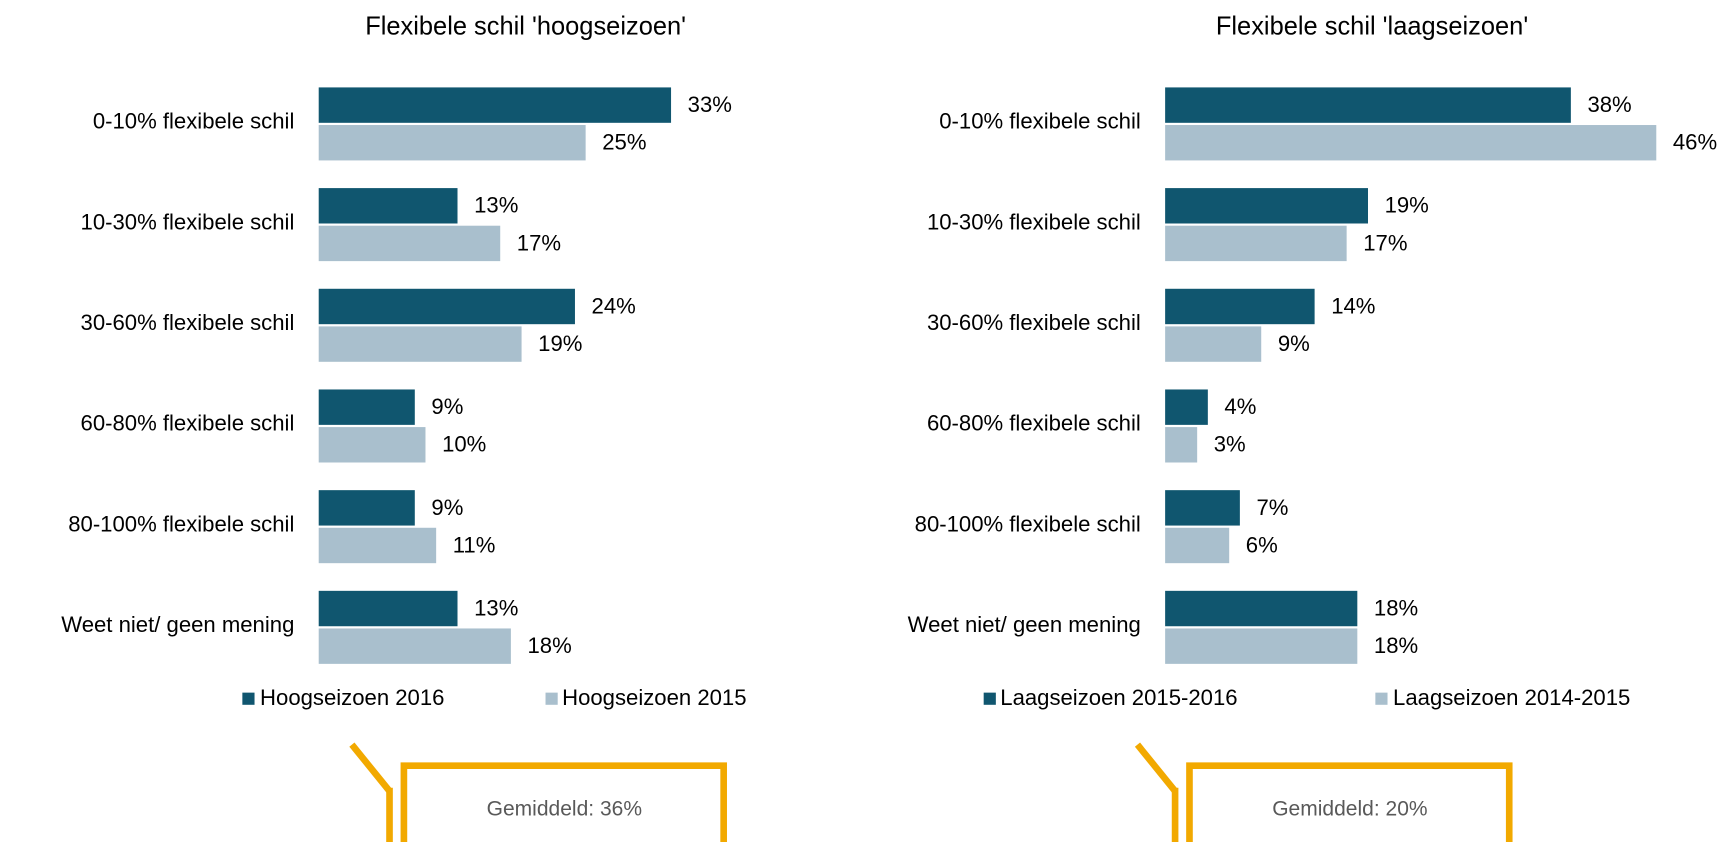 This screenshot has height=842, width=1735. What do you see at coordinates (614, 305) in the screenshot?
I see `value-label: 24%` at bounding box center [614, 305].